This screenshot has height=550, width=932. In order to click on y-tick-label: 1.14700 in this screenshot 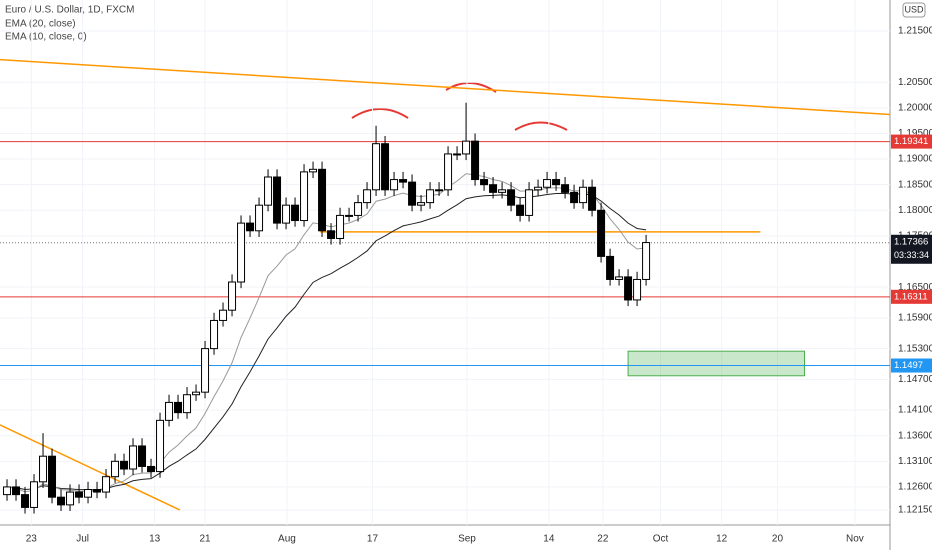, I will do `click(915, 379)`.